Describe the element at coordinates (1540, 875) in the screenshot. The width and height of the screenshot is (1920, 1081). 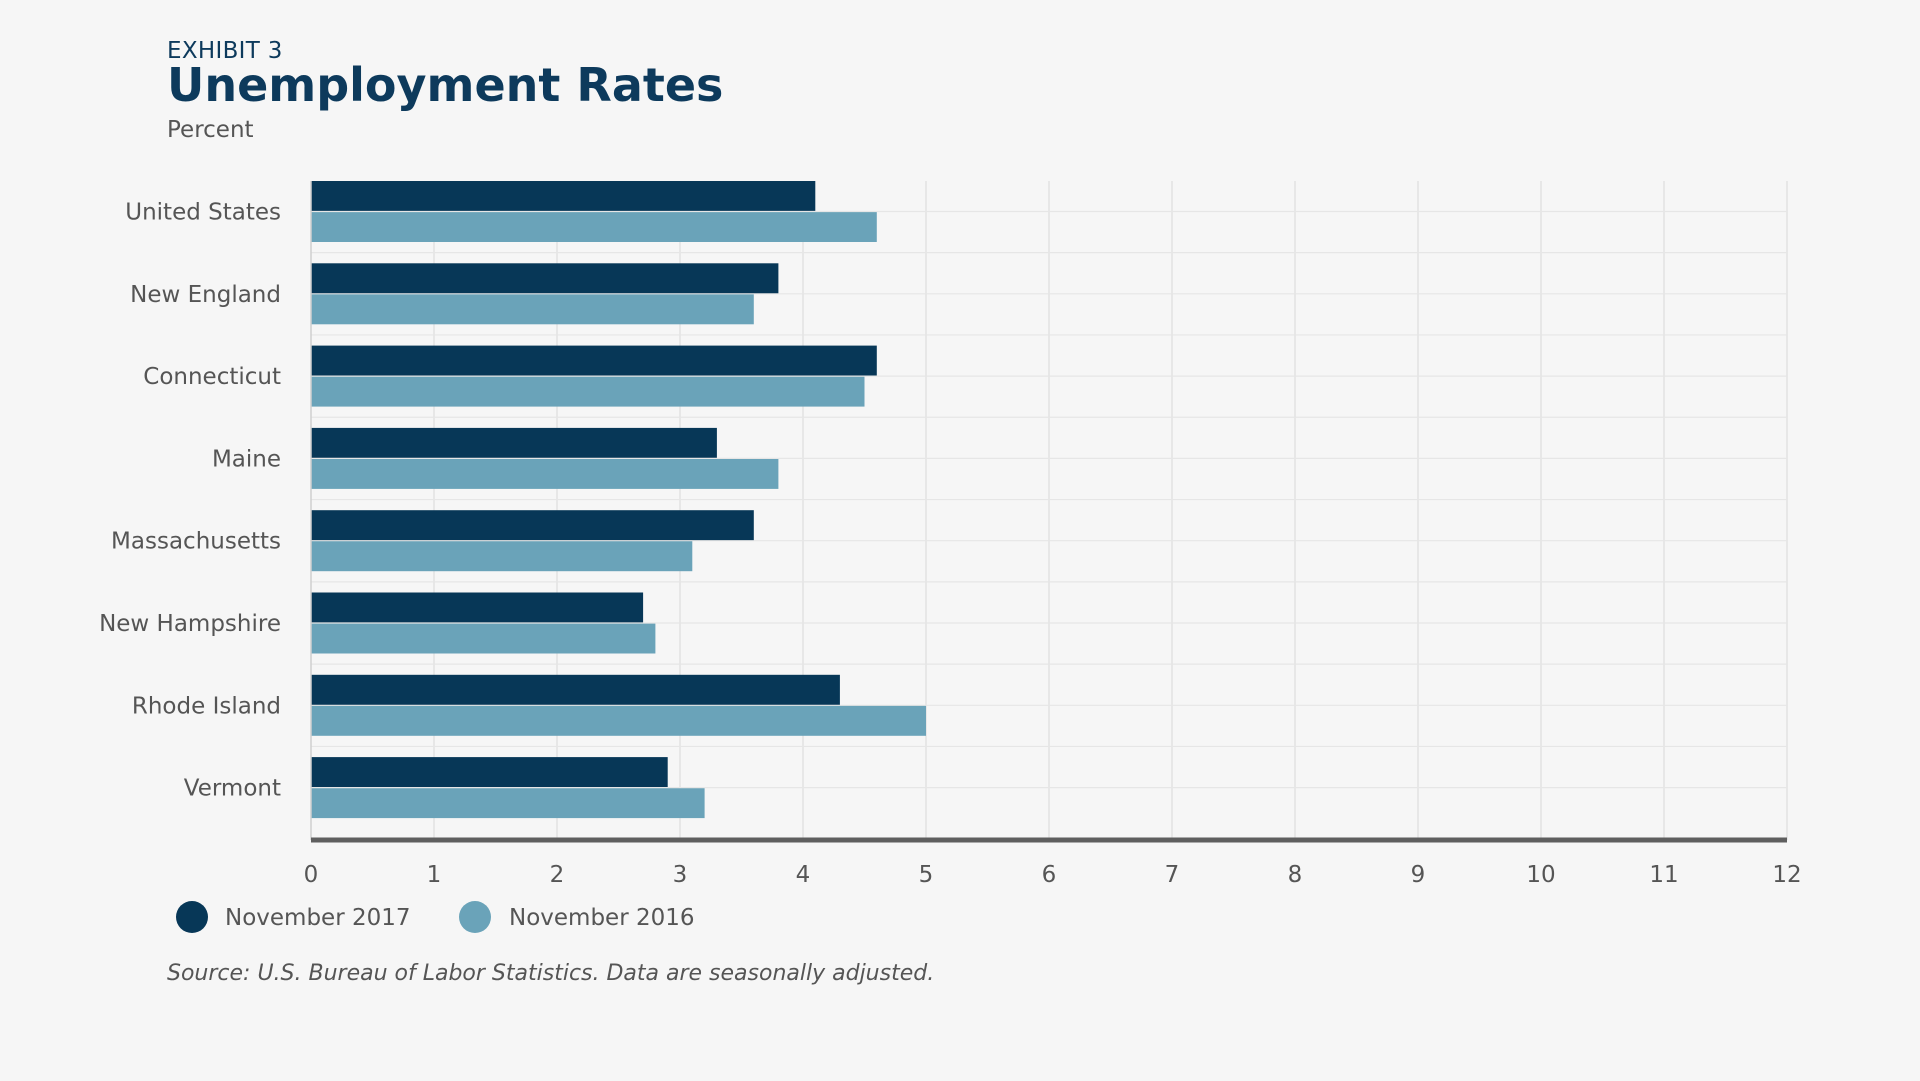
I see `x-tick-label: 10` at that location.